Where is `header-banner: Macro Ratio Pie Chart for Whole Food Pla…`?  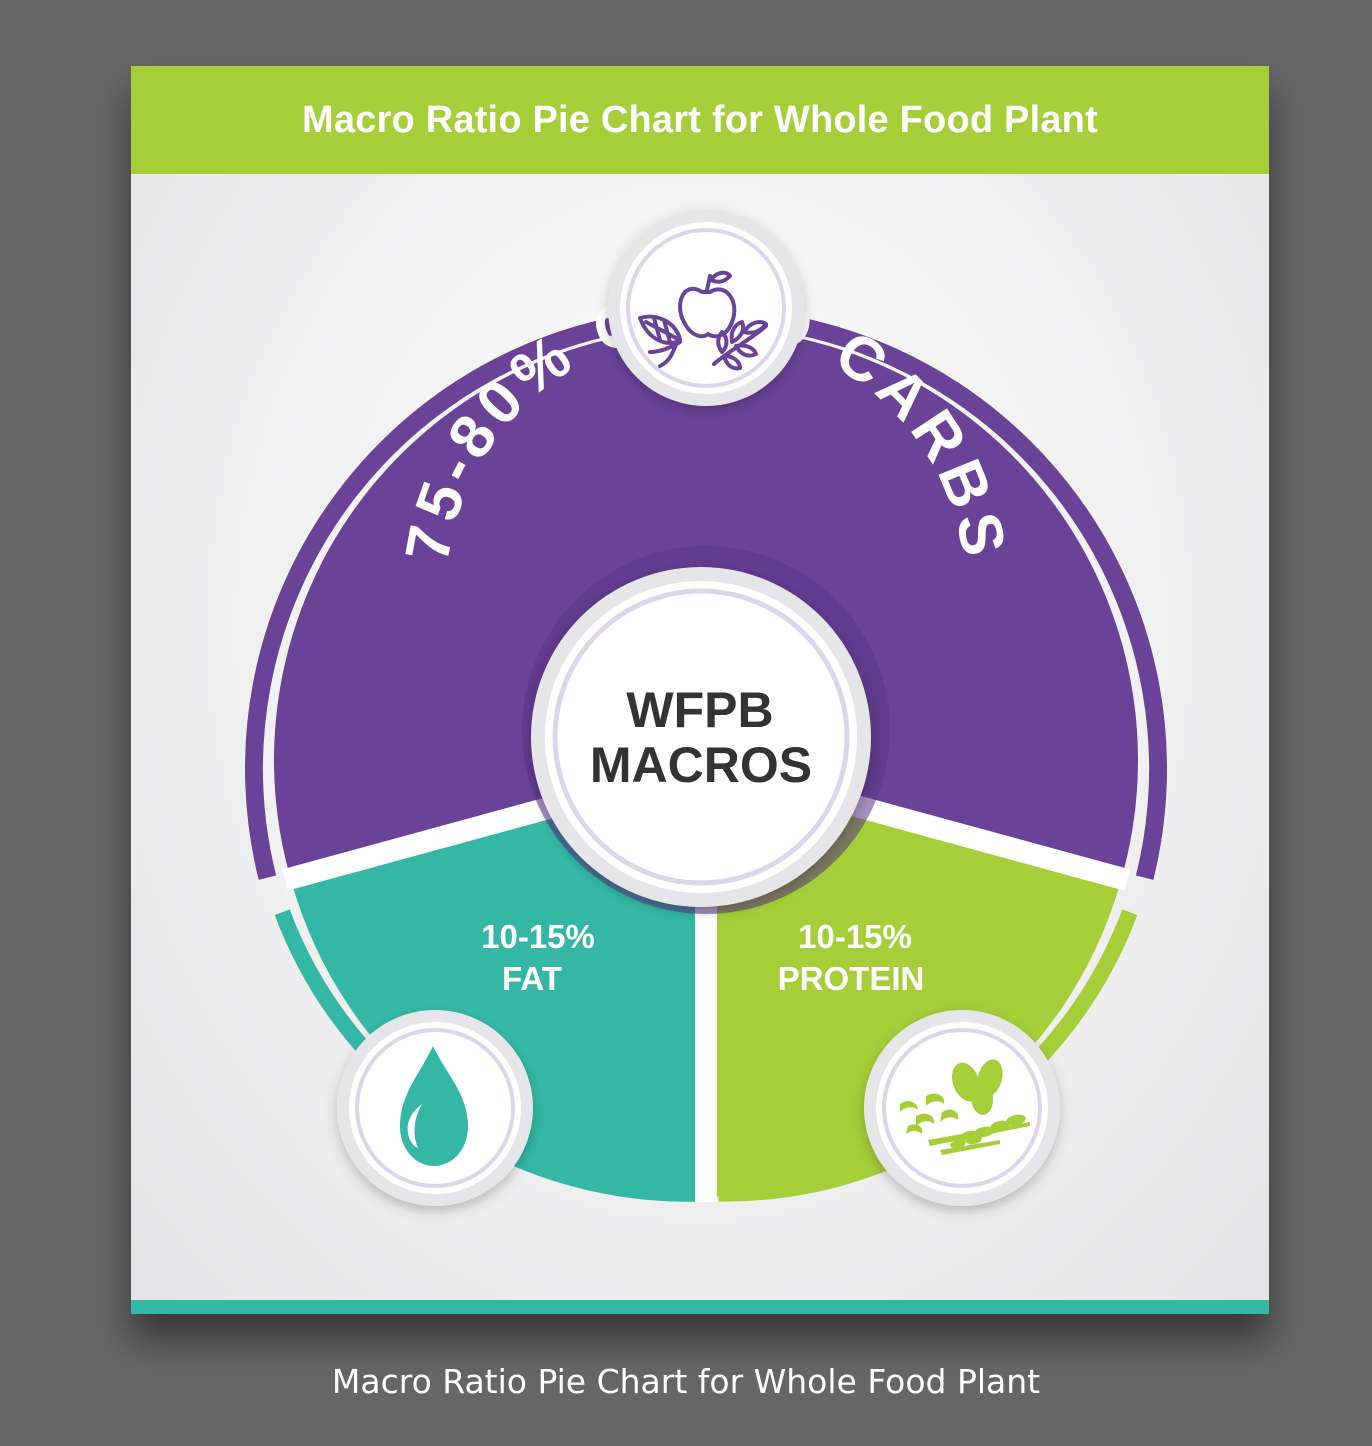
header-banner: Macro Ratio Pie Chart for Whole Food Pla… is located at coordinates (700, 120).